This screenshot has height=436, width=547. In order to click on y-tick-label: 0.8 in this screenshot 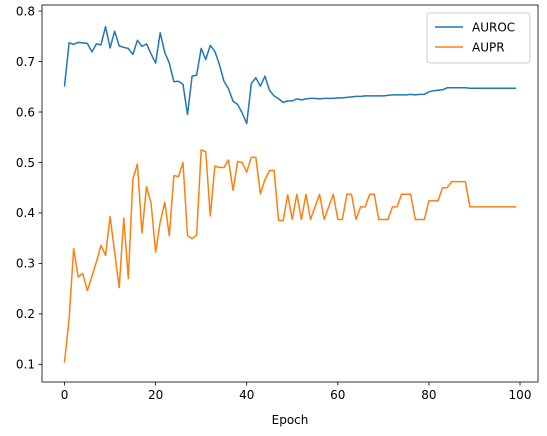, I will do `click(25, 11)`.